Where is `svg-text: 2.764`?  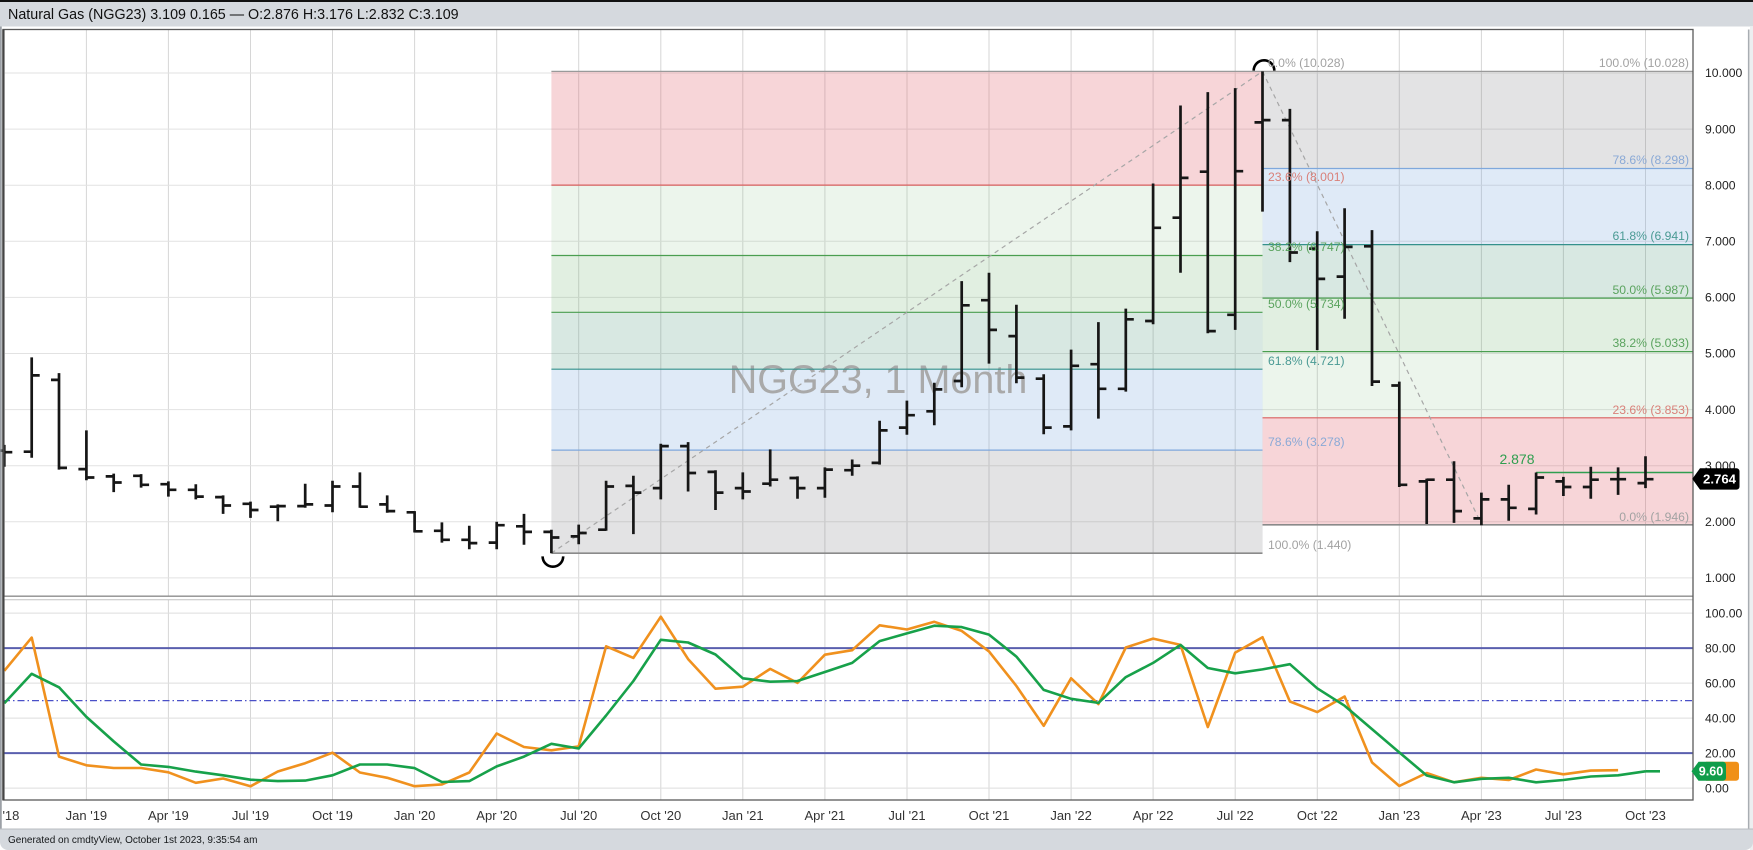
svg-text: 2.764 is located at coordinates (1720, 479).